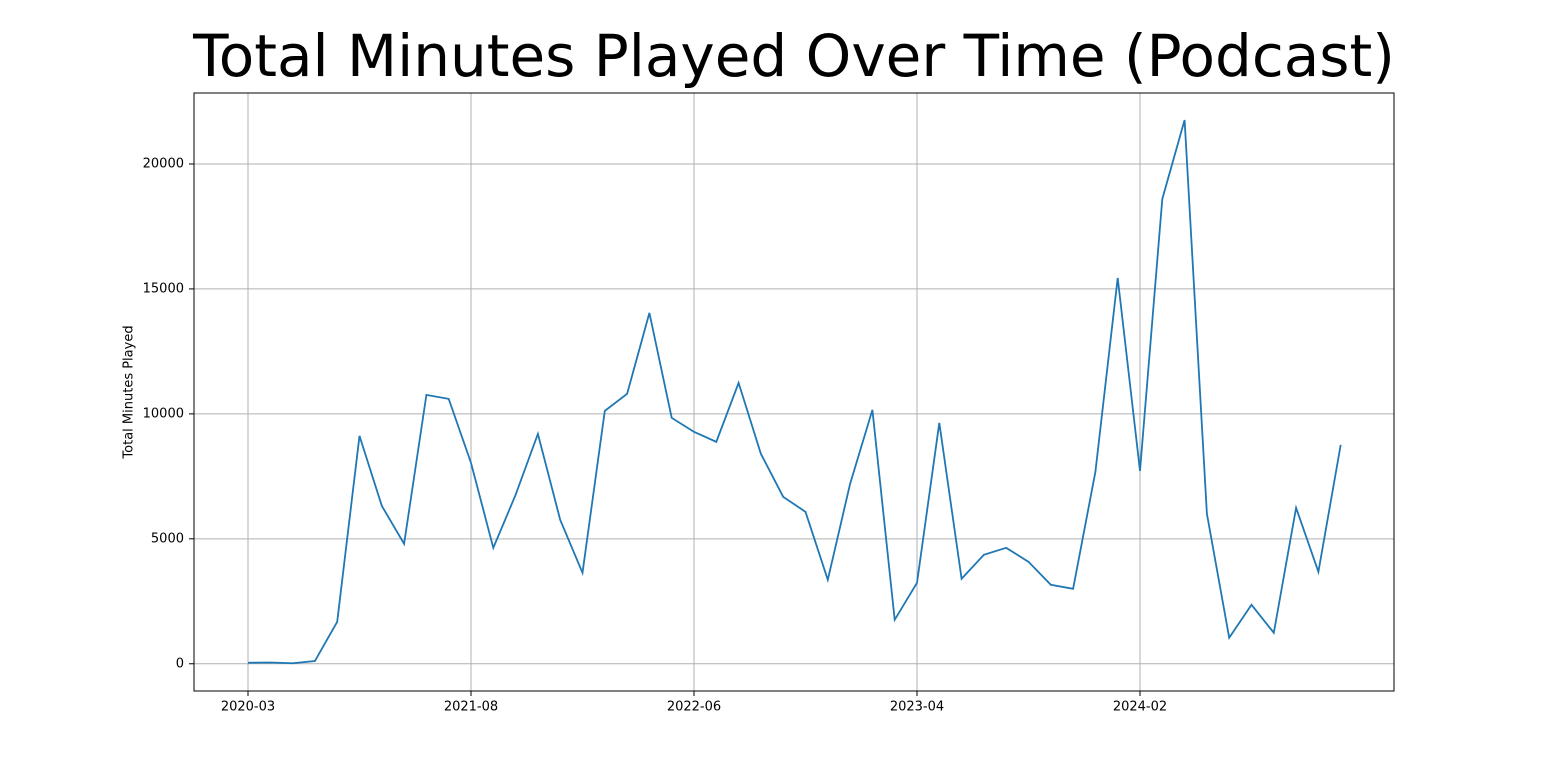 The height and width of the screenshot is (776, 1549). What do you see at coordinates (1140, 707) in the screenshot?
I see `x-tick-label: 2024-02` at bounding box center [1140, 707].